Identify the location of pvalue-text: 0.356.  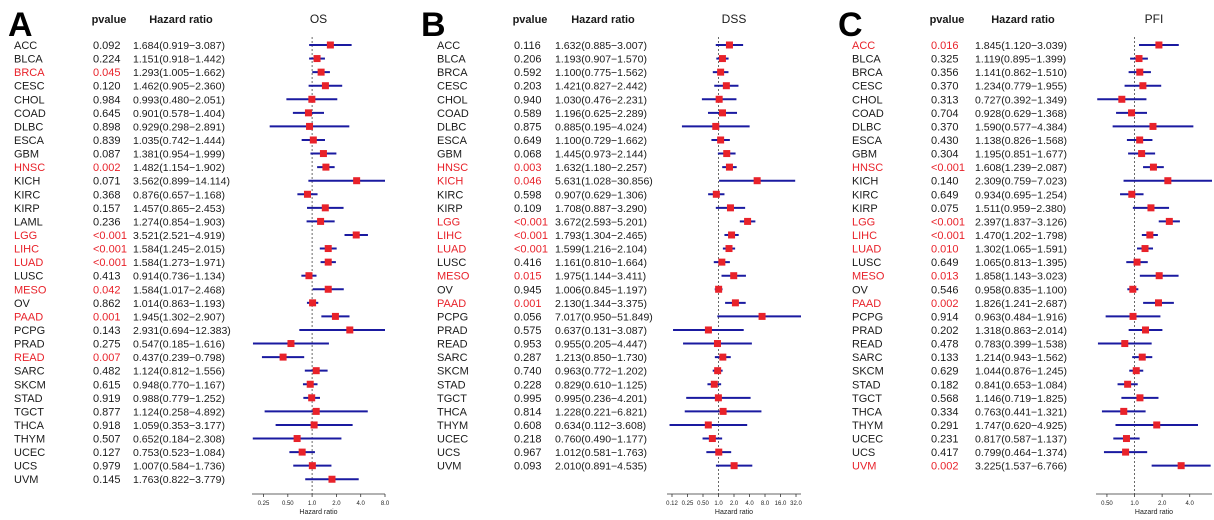
(945, 73).